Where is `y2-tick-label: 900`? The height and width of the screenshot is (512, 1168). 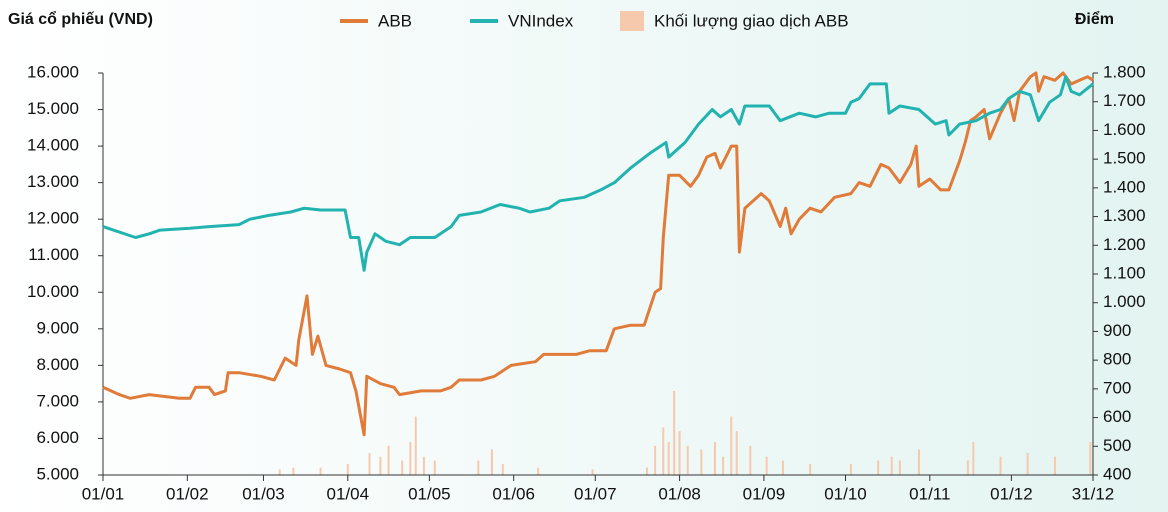
y2-tick-label: 900 is located at coordinates (1117, 330).